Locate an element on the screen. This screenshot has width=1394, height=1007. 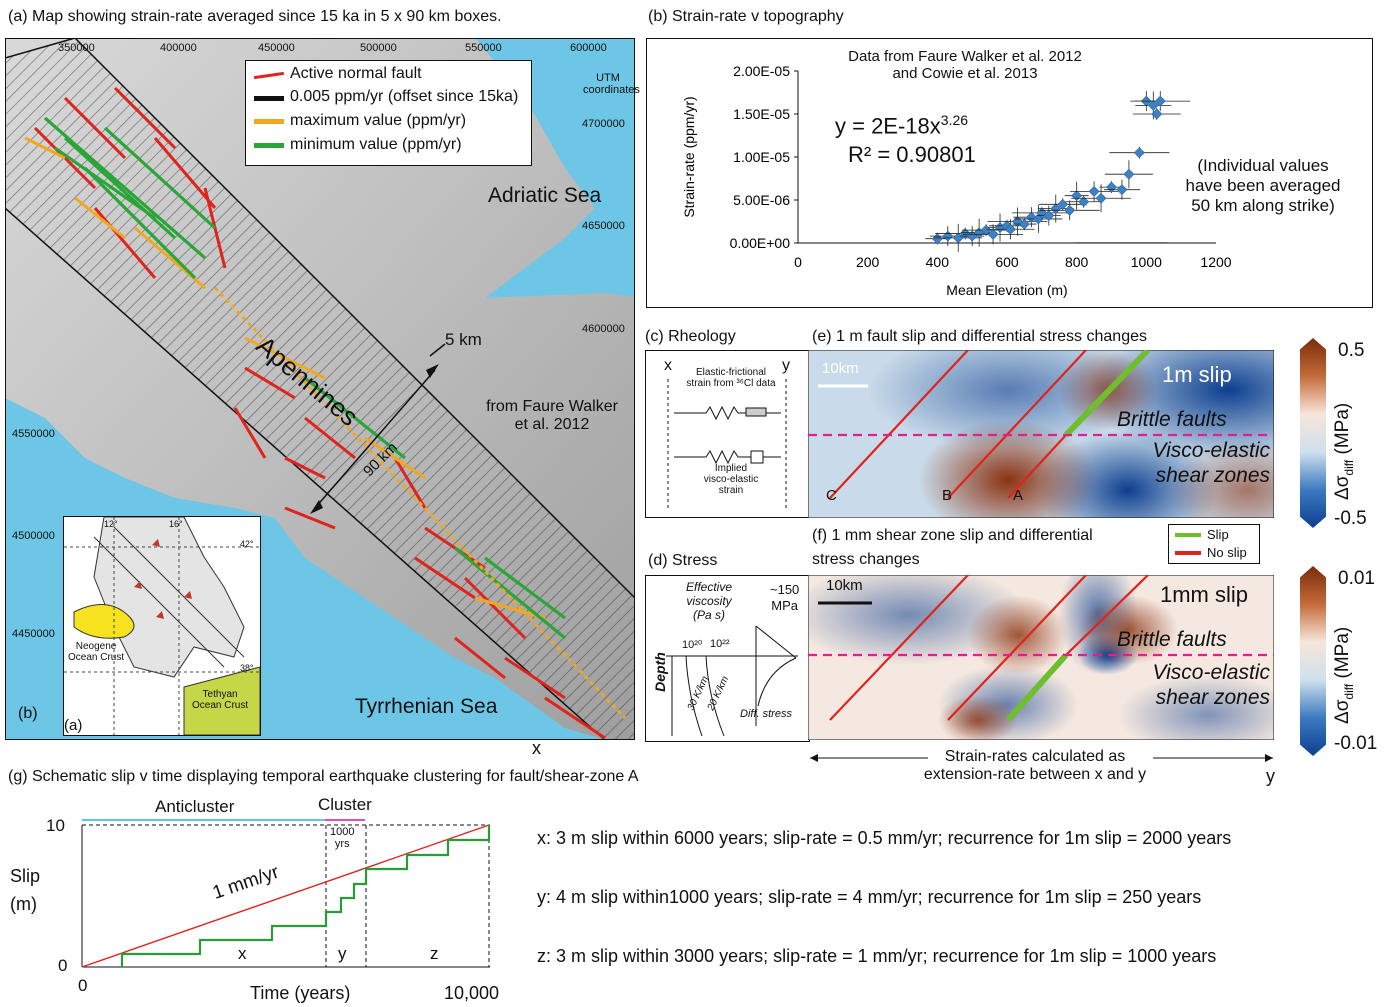
anticluster-label: Anticluster is located at coordinates (195, 806).